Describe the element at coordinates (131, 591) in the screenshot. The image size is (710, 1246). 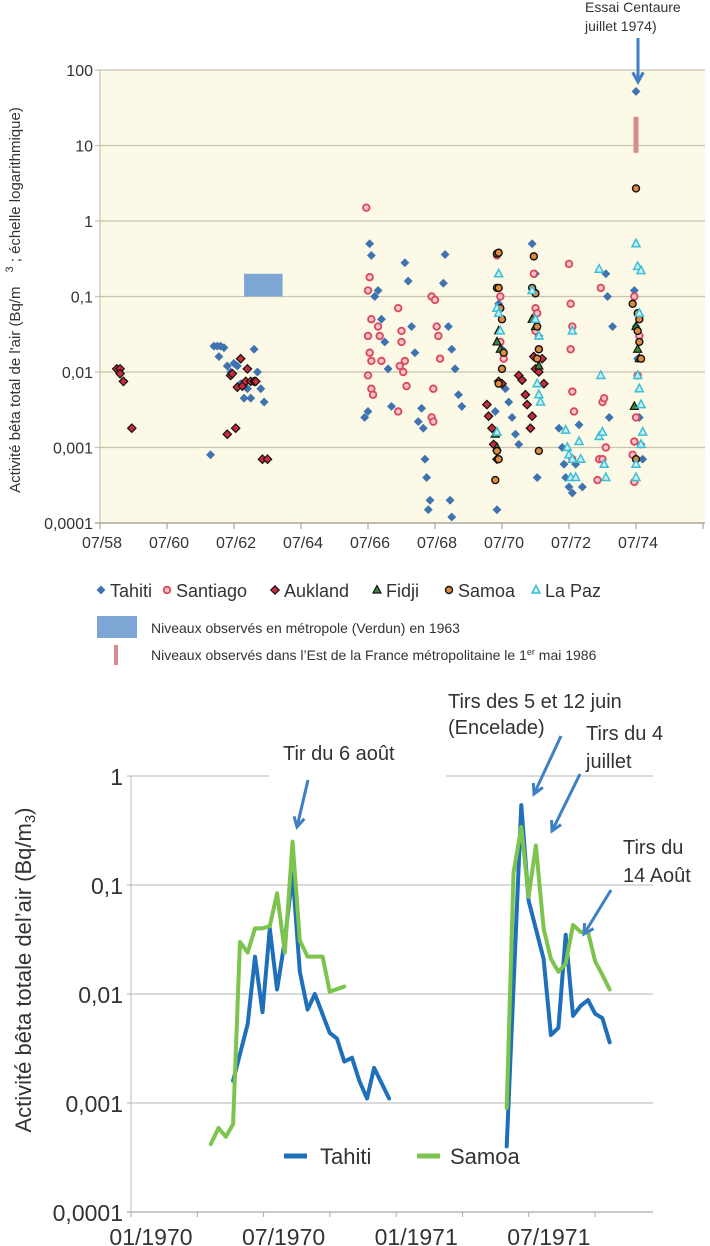
I see `legend-label-tahiti: Tahiti` at that location.